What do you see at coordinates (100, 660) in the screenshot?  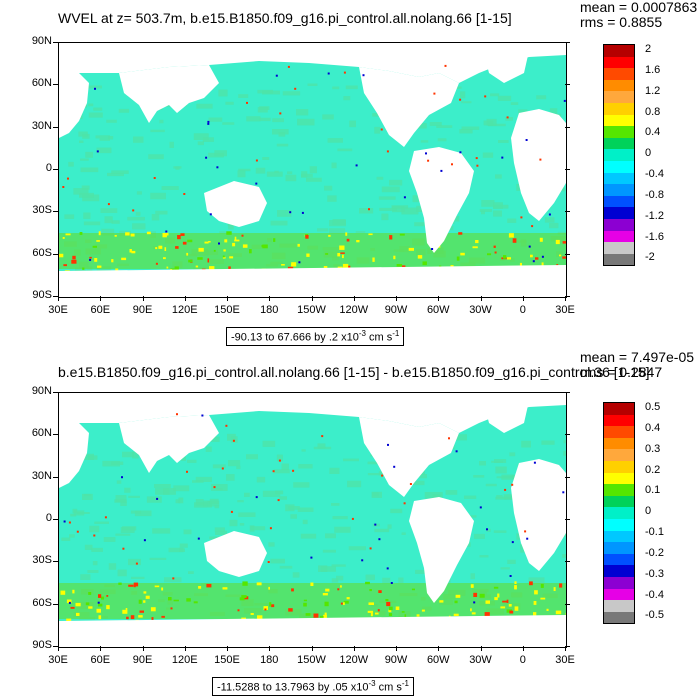 I see `lon-tick-label: 60E` at bounding box center [100, 660].